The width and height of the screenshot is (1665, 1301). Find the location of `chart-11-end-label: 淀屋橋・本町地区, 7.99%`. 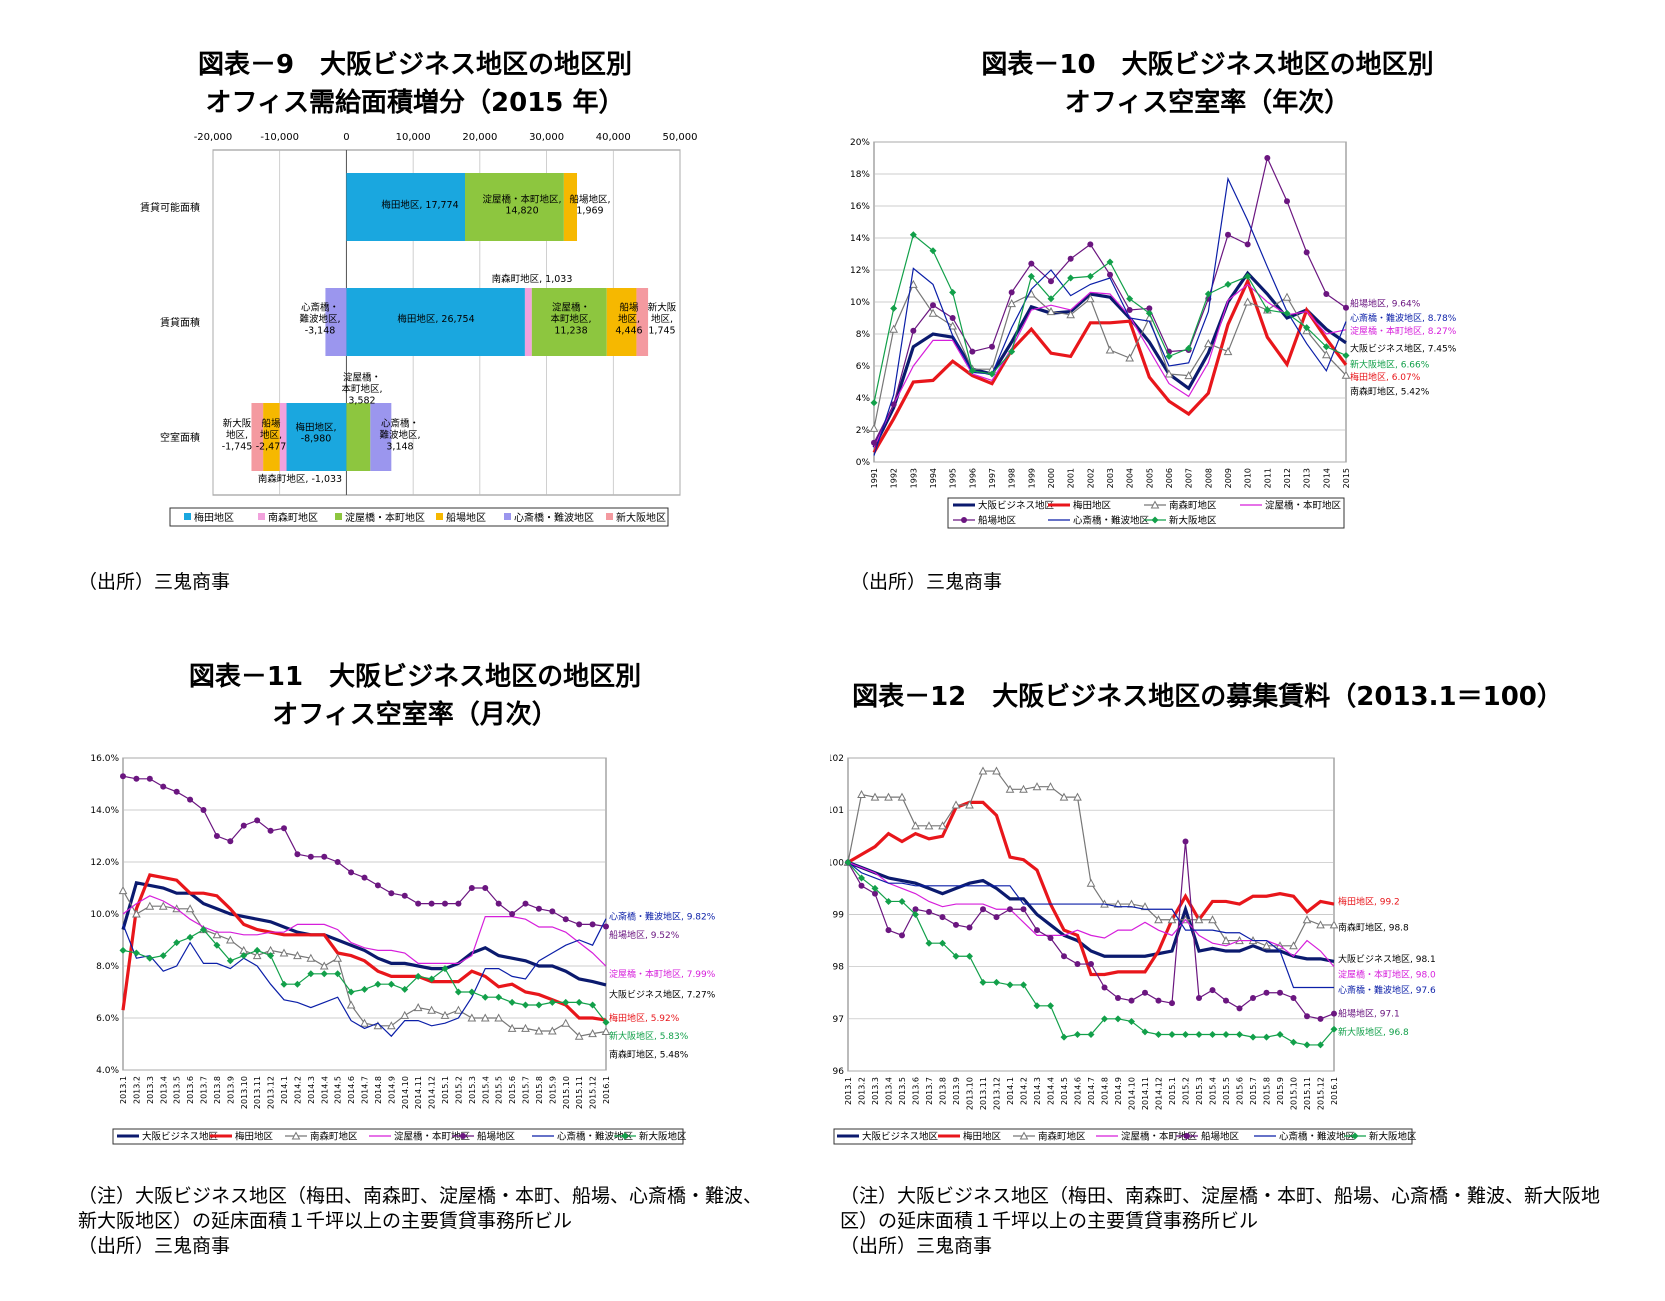

chart-11-end-label: 淀屋橋・本町地区, 7.99% is located at coordinates (662, 974).